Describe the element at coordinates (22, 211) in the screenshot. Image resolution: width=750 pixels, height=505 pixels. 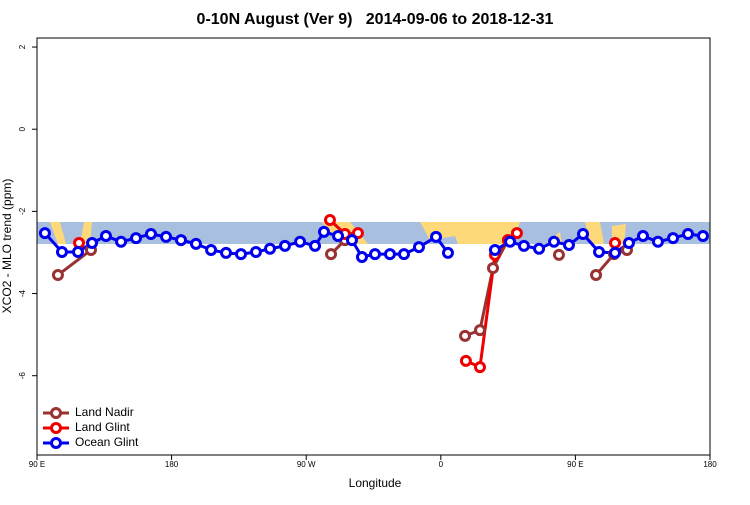
I see `y-tick-label: -2` at that location.